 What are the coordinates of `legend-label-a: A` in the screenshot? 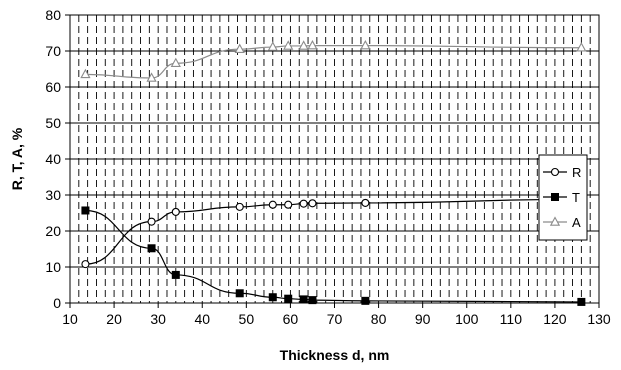 It's located at (576, 222).